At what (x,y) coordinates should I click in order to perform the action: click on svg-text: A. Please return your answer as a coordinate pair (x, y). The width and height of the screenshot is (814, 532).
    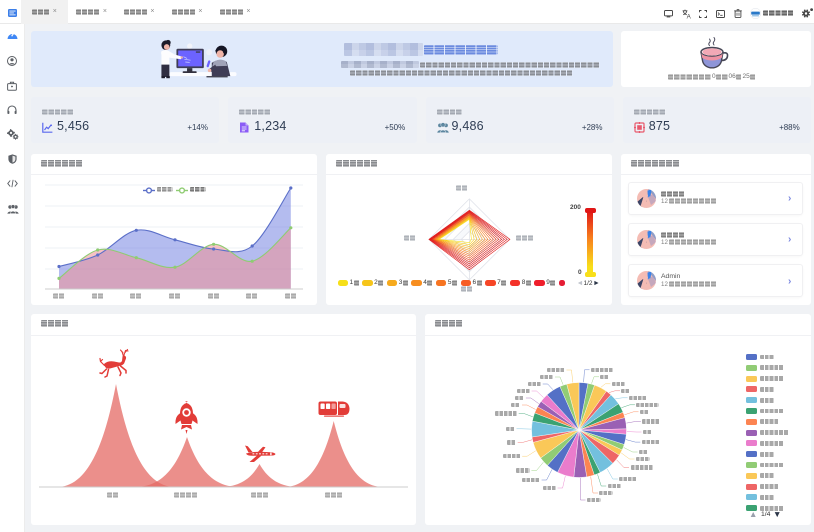
    Looking at the image, I should click on (688, 15).